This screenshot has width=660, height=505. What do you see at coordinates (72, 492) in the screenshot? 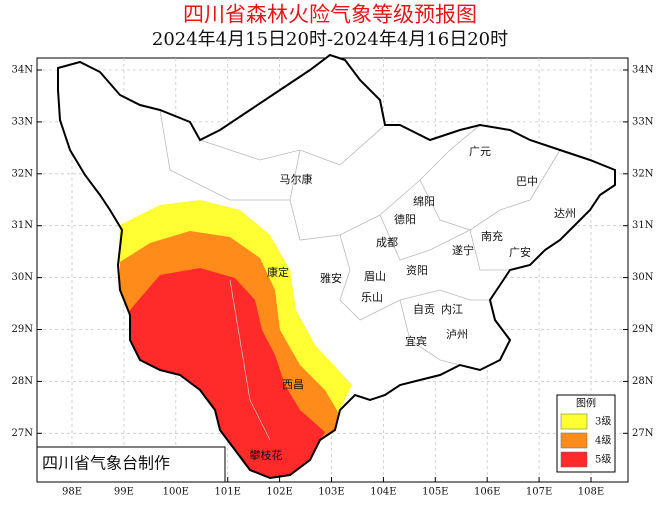
I see `lon-label: 98E` at bounding box center [72, 492].